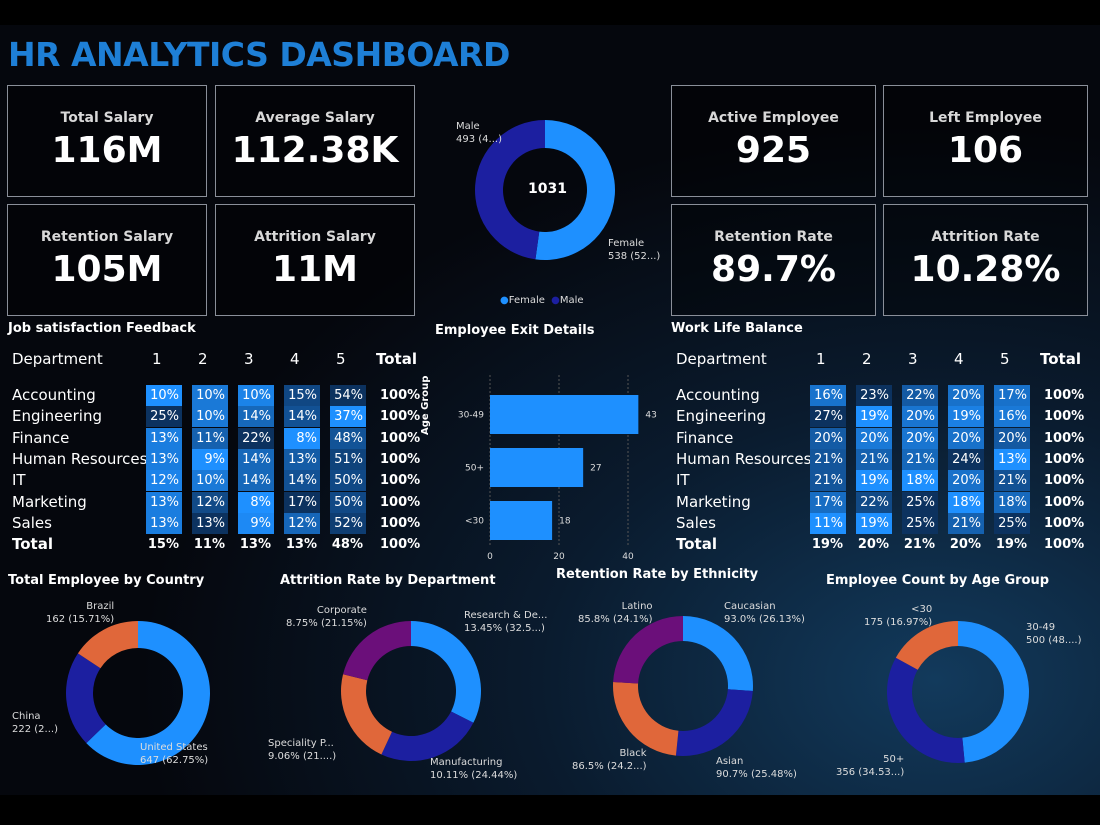 The image size is (1100, 825). I want to click on table-row: Marketing 13% 12% 8% 17% 50% 100%, so click(222, 502).